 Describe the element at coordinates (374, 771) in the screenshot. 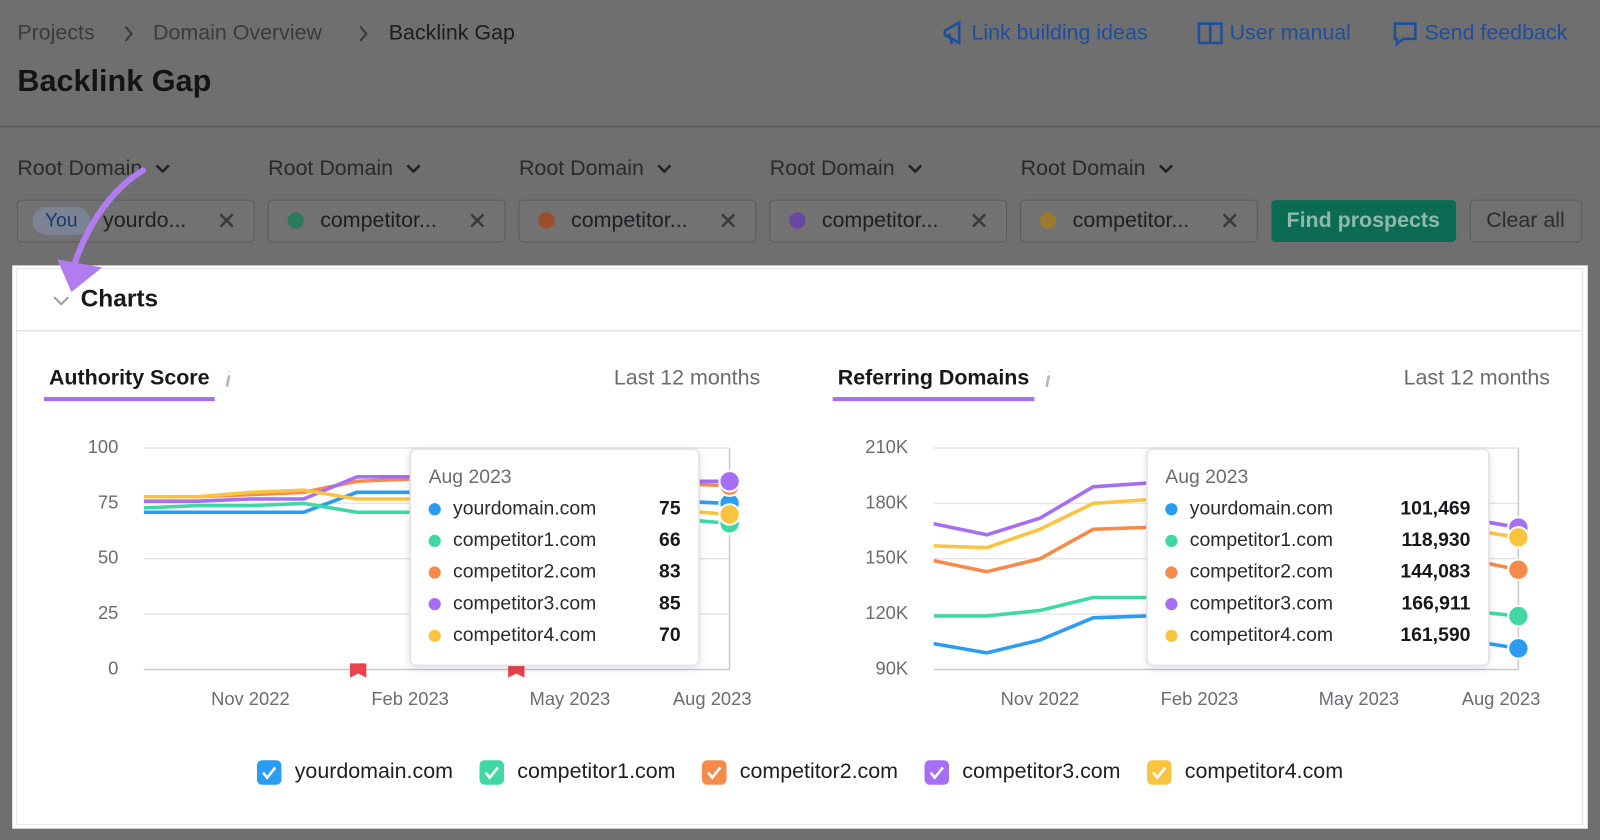

I see `legend-label: yourdomain.com` at that location.